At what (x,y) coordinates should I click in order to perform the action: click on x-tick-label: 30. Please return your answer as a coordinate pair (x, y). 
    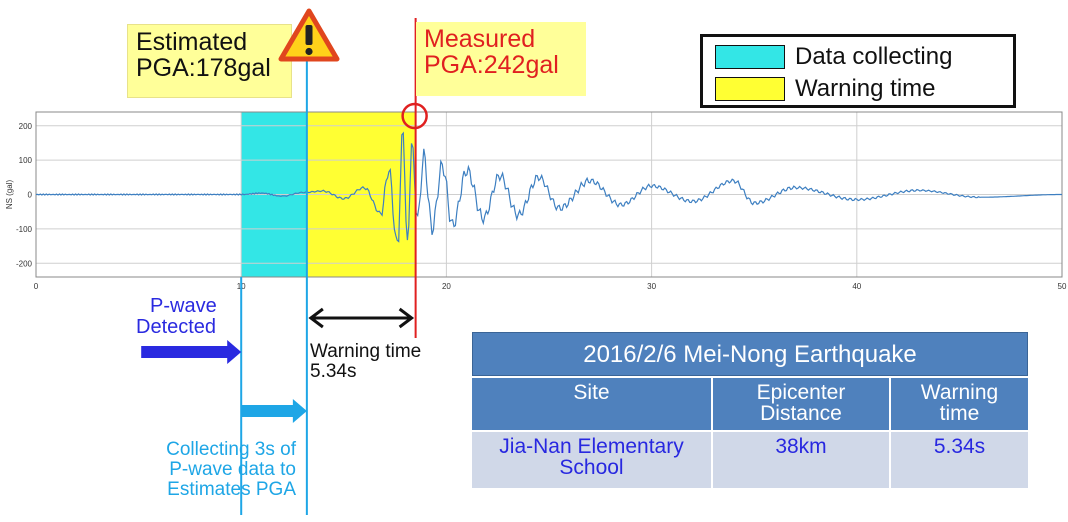
    Looking at the image, I should click on (651, 286).